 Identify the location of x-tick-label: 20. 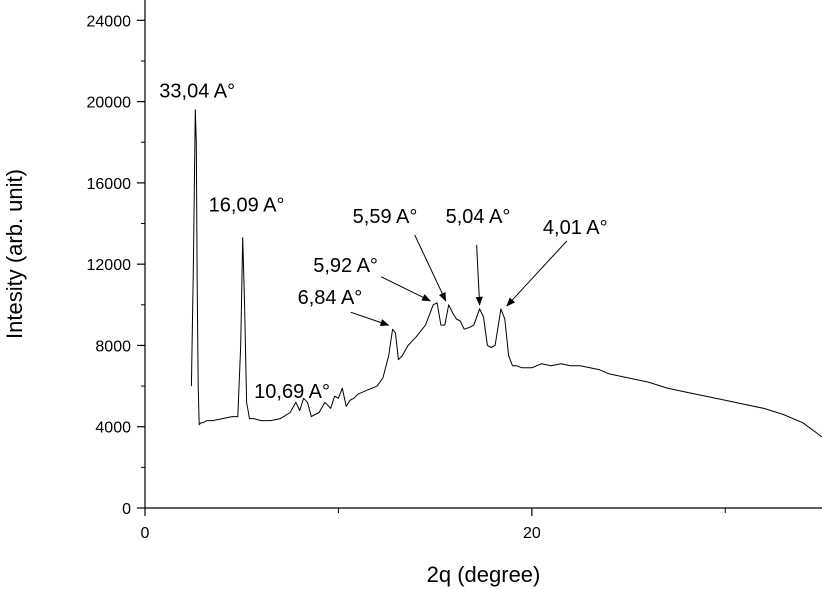
(532, 533).